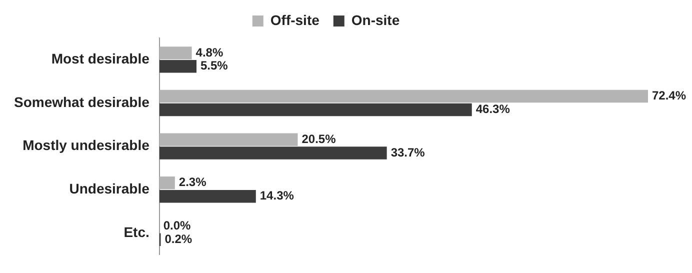  I want to click on data-label: 20.5%, so click(319, 139).